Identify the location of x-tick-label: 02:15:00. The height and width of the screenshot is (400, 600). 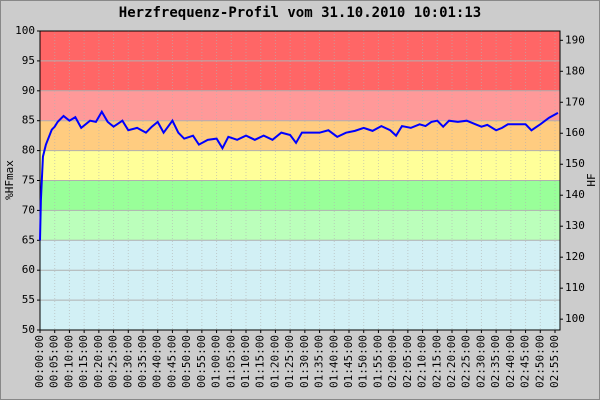
(436, 361).